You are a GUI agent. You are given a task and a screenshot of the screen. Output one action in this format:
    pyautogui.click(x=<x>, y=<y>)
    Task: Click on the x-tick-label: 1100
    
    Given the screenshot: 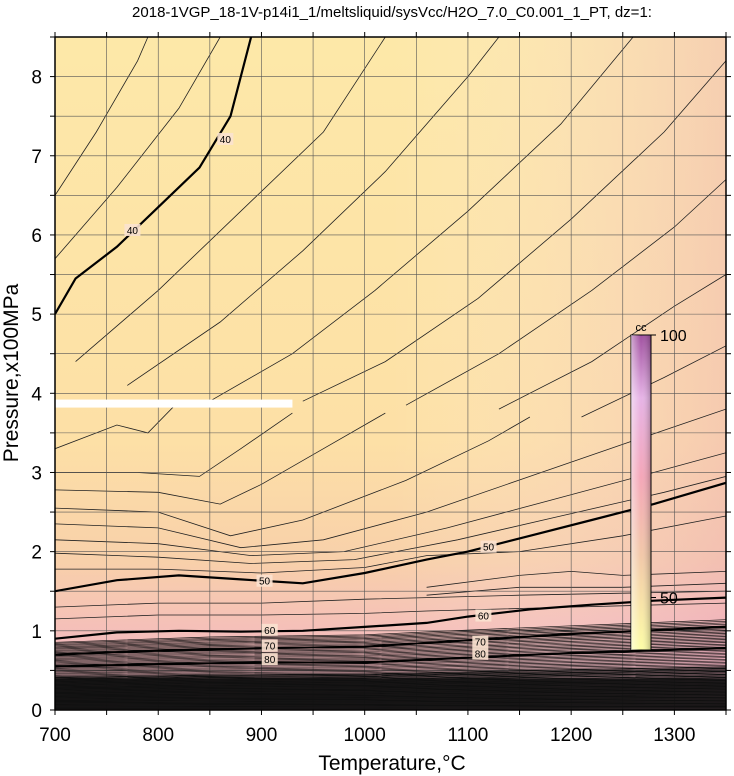 What is the action you would take?
    pyautogui.click(x=467, y=735)
    